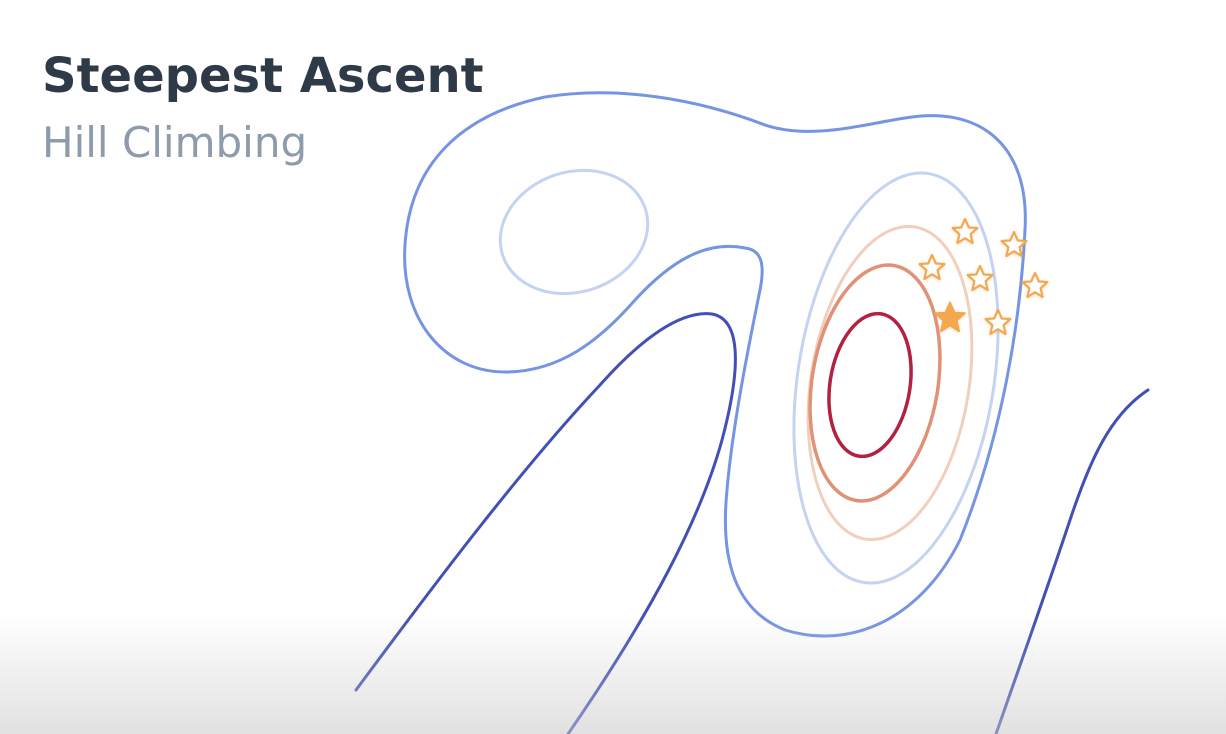  What do you see at coordinates (1072, 561) in the screenshot?
I see `contour-low-right` at bounding box center [1072, 561].